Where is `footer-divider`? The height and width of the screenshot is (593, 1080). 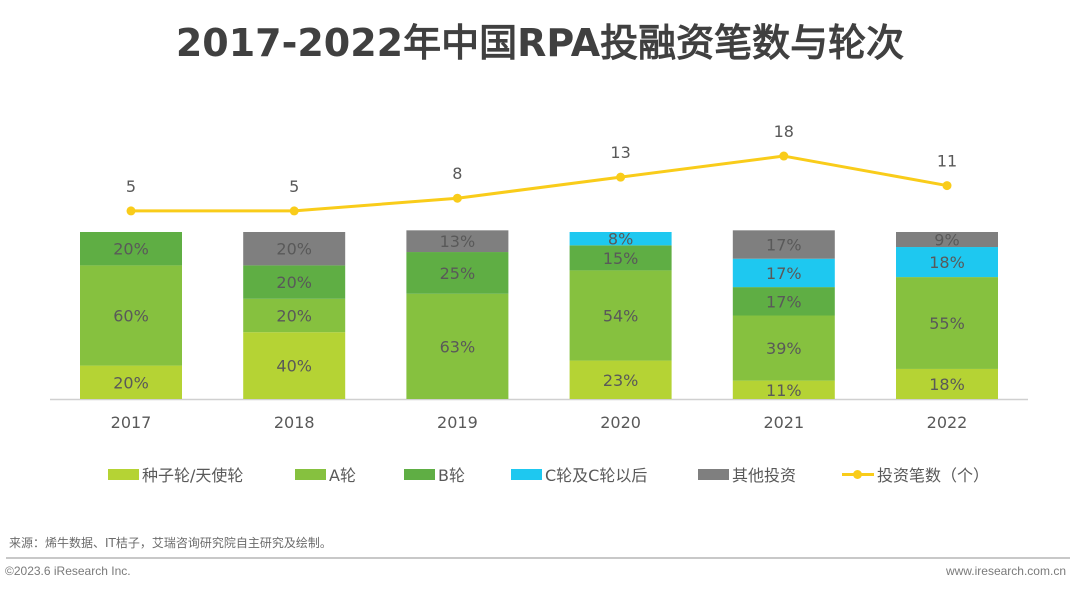
footer-divider is located at coordinates (538, 558).